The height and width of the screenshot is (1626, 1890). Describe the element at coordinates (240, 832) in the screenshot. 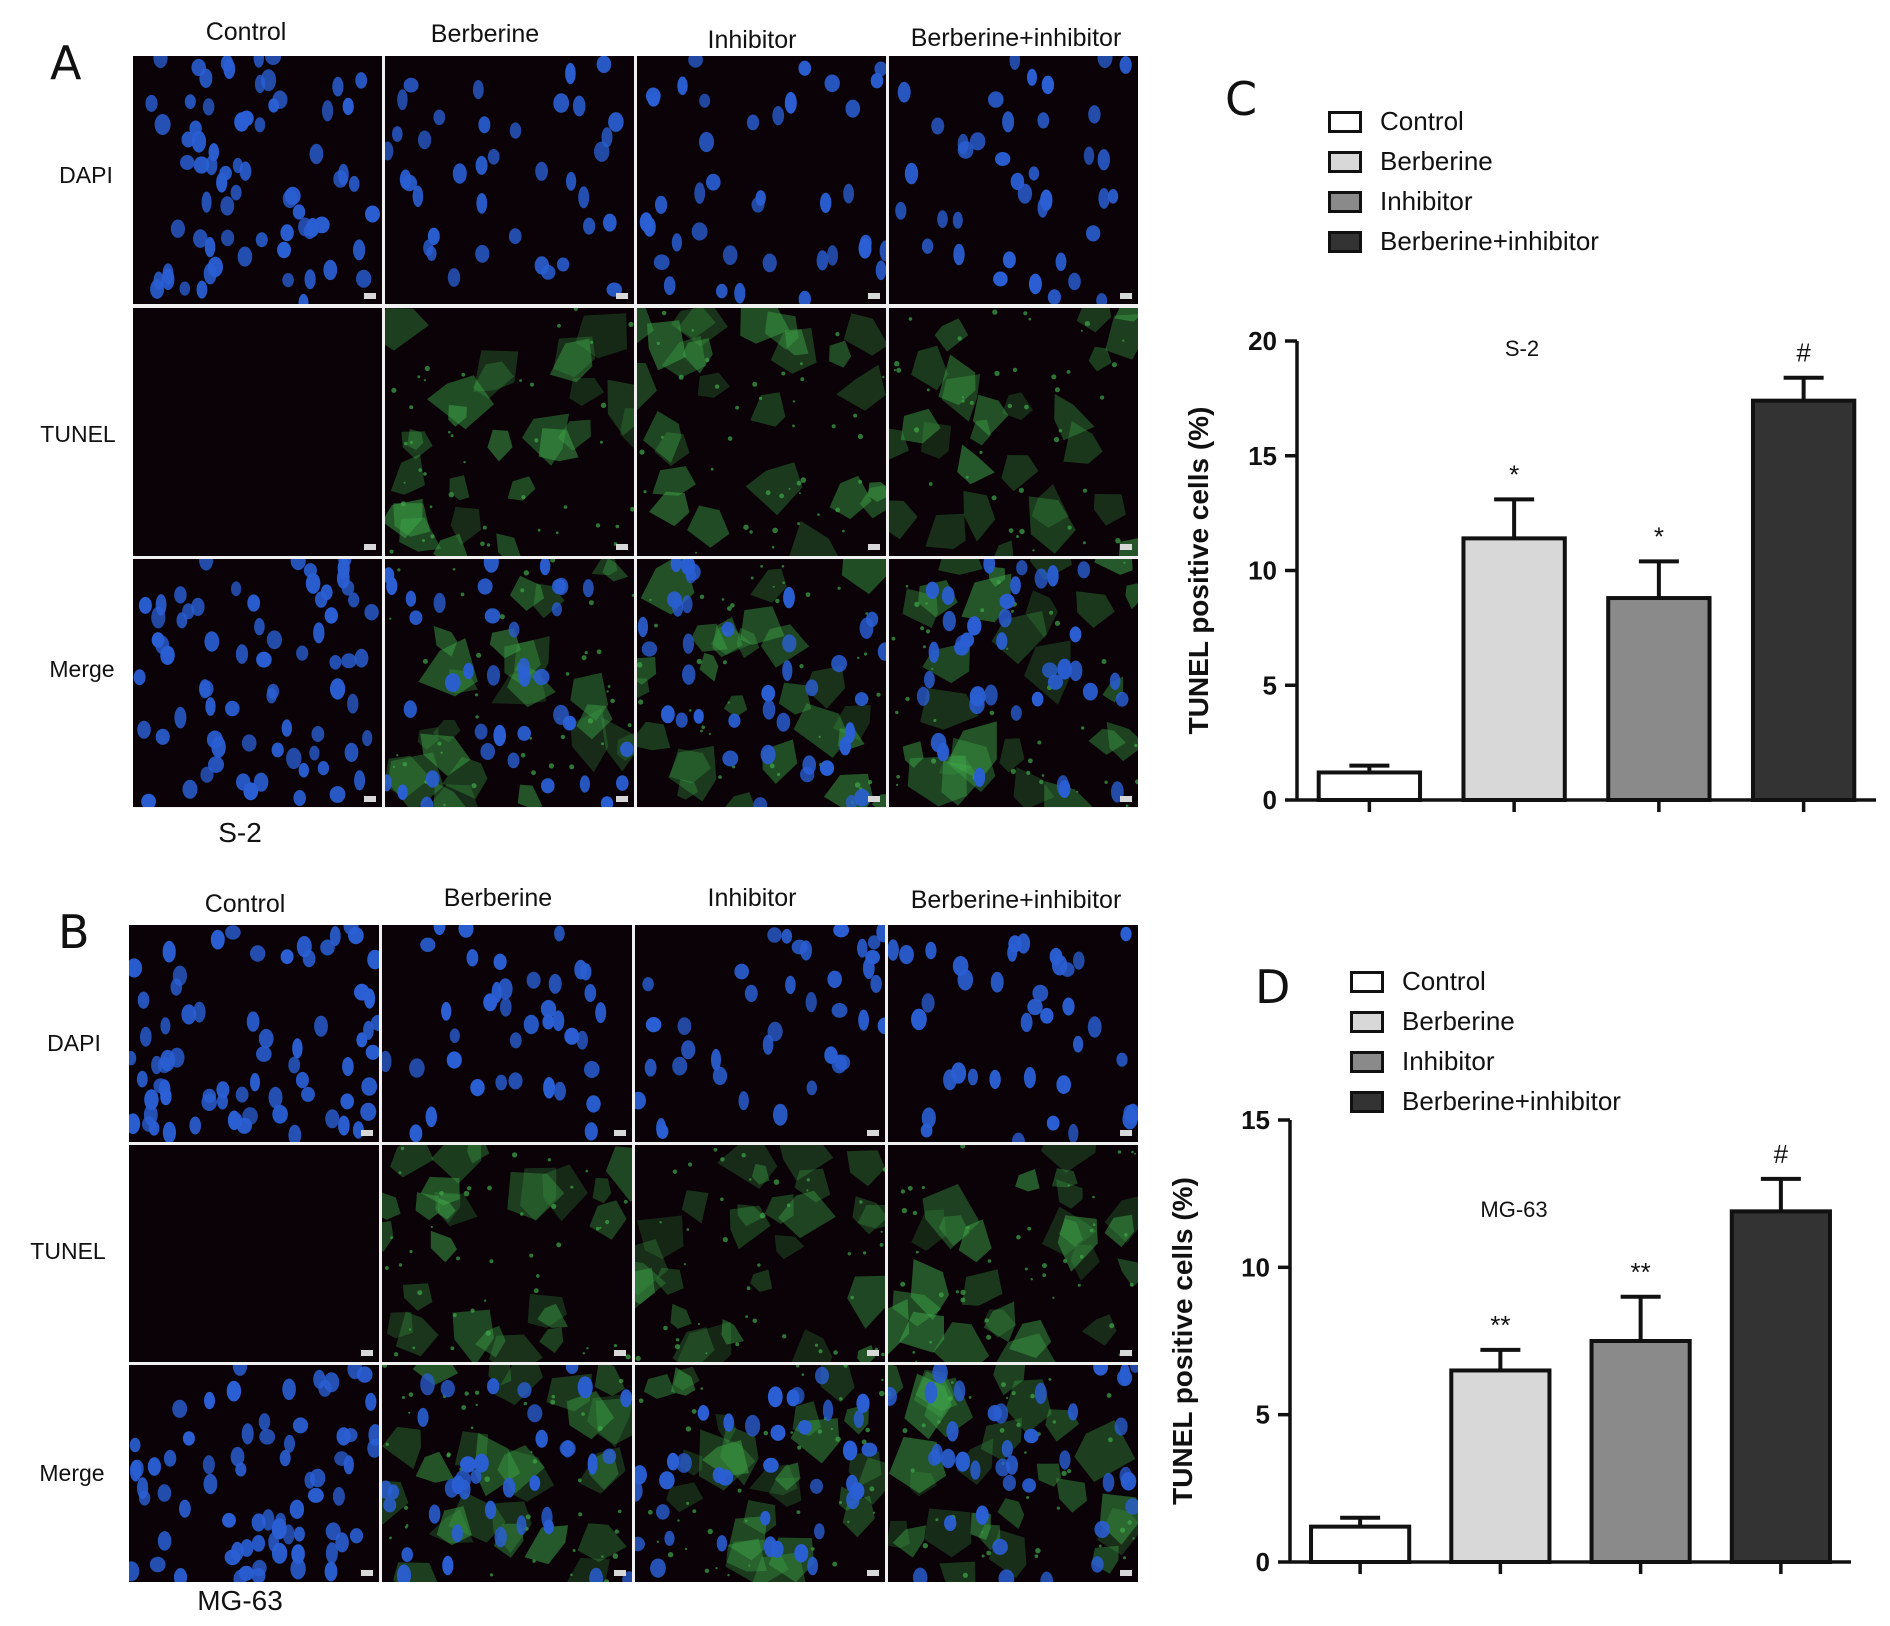

I see `panel-a-cell-line-label: S-2` at that location.